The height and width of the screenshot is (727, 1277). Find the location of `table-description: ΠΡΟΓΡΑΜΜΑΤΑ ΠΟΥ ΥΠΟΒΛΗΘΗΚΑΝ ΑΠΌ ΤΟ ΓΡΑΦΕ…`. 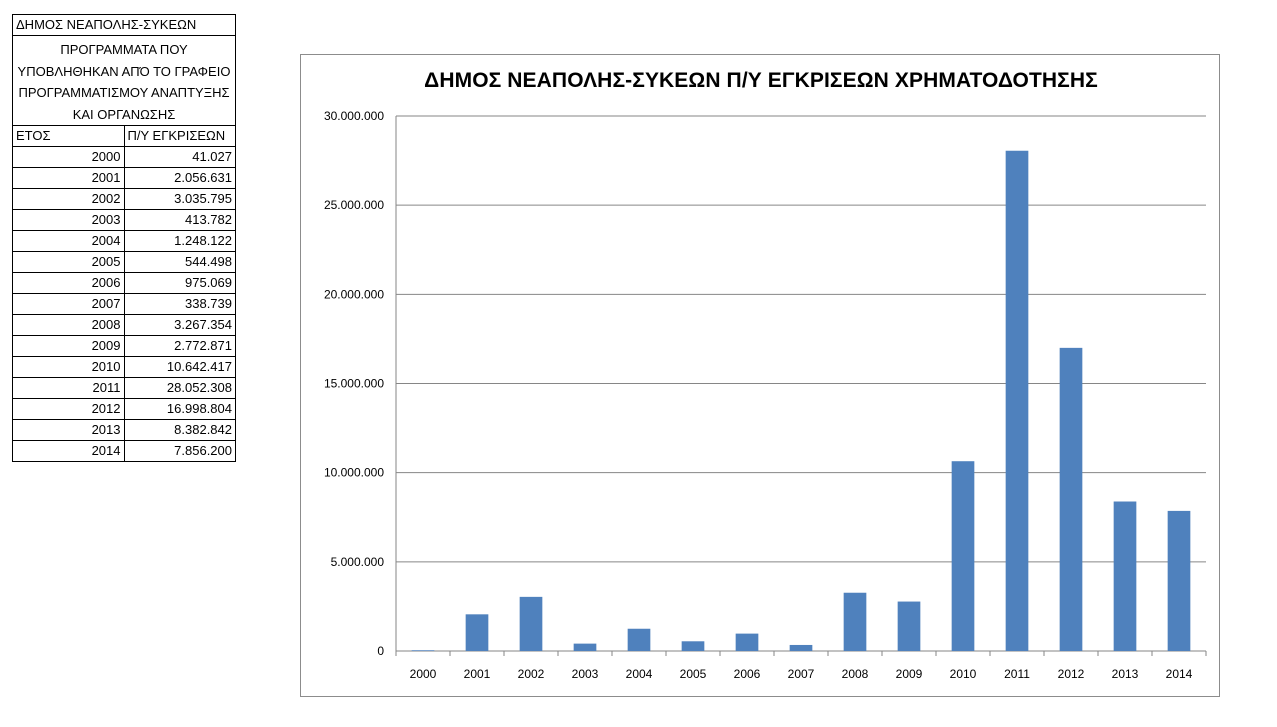

table-description: ΠΡΟΓΡΑΜΜΑΤΑ ΠΟΥ ΥΠΟΒΛΗΘΗΚΑΝ ΑΠΌ ΤΟ ΓΡΑΦΕ… is located at coordinates (124, 80).